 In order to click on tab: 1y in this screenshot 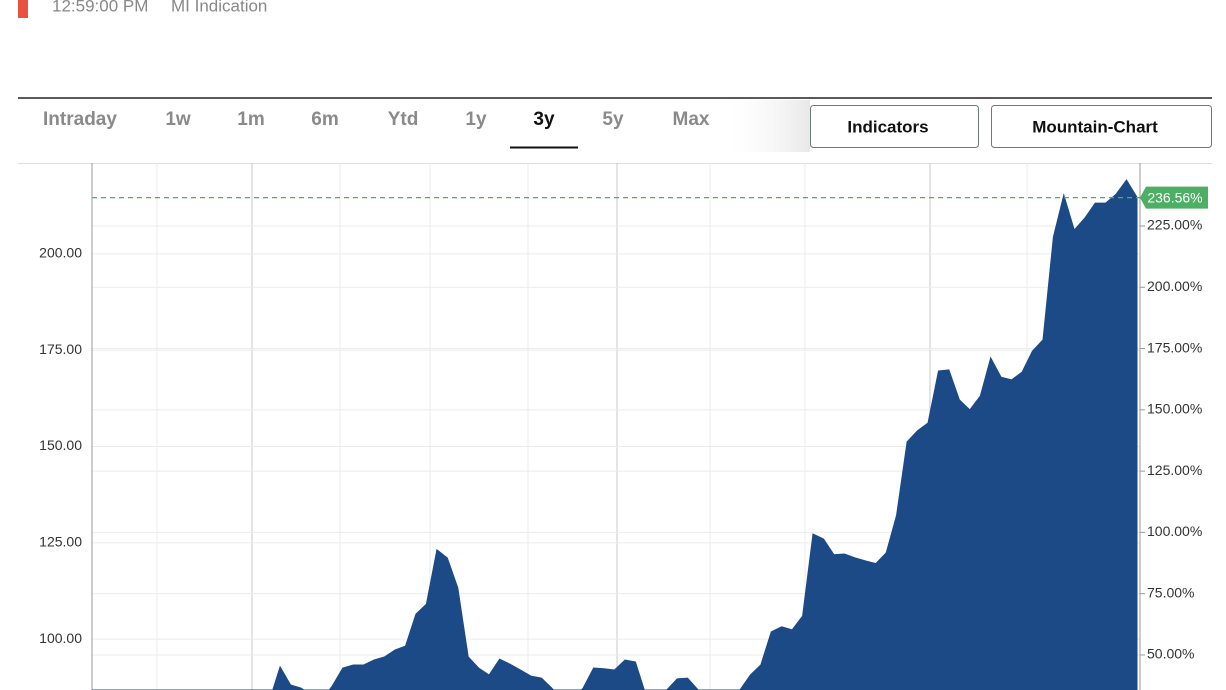, I will do `click(476, 119)`.